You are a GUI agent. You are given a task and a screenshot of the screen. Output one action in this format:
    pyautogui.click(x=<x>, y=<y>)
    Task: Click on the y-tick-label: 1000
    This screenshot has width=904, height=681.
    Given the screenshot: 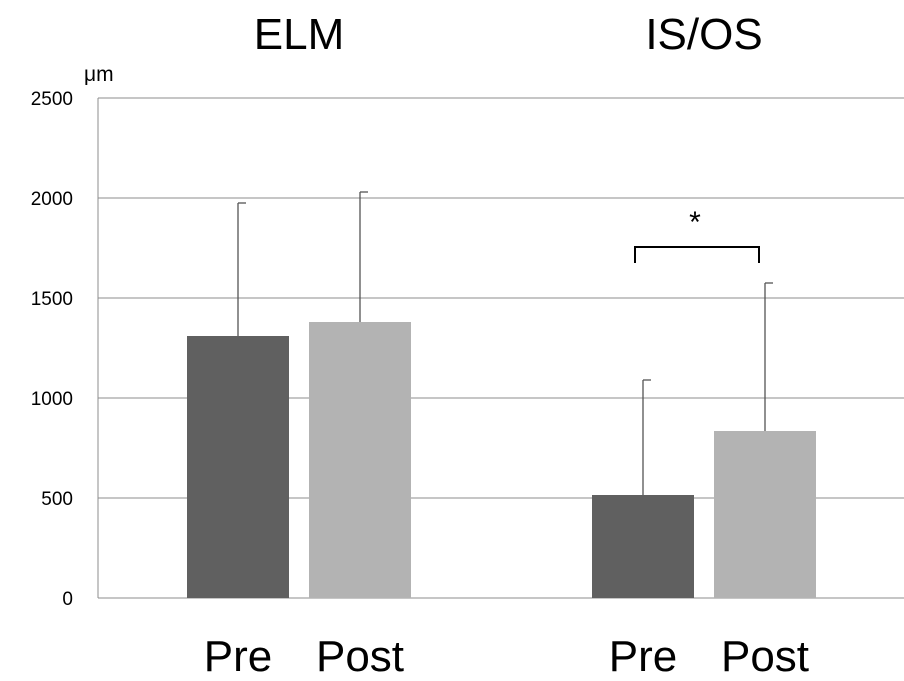 What is the action you would take?
    pyautogui.click(x=52, y=399)
    